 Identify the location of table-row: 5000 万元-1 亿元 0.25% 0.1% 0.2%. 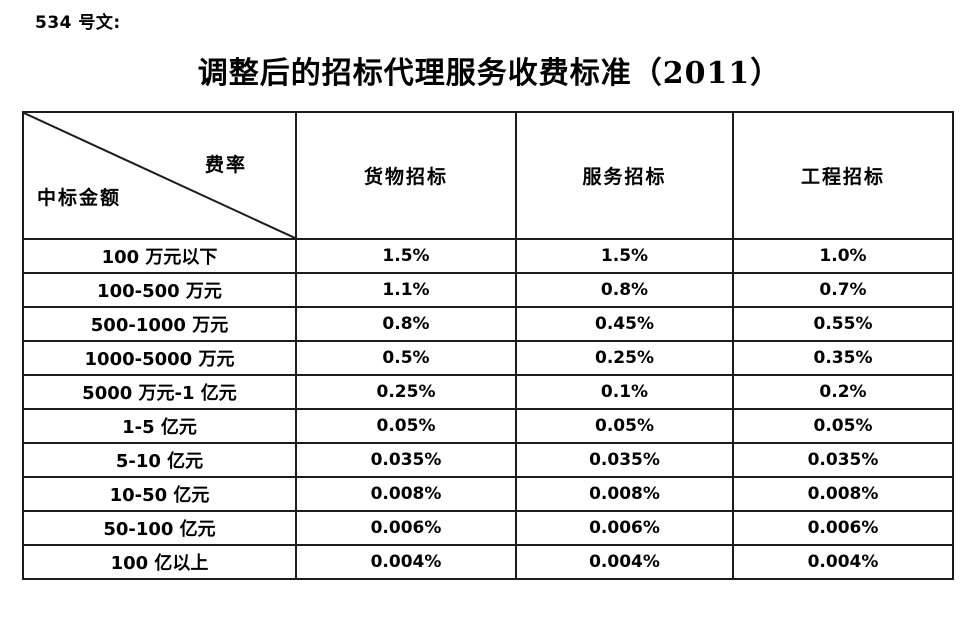
(488, 392).